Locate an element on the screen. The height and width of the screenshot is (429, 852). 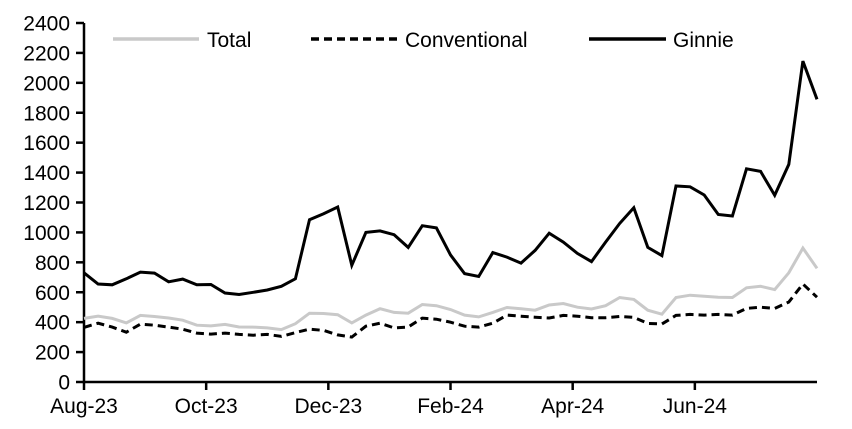
y-tick-label: 200 is located at coordinates (52, 353).